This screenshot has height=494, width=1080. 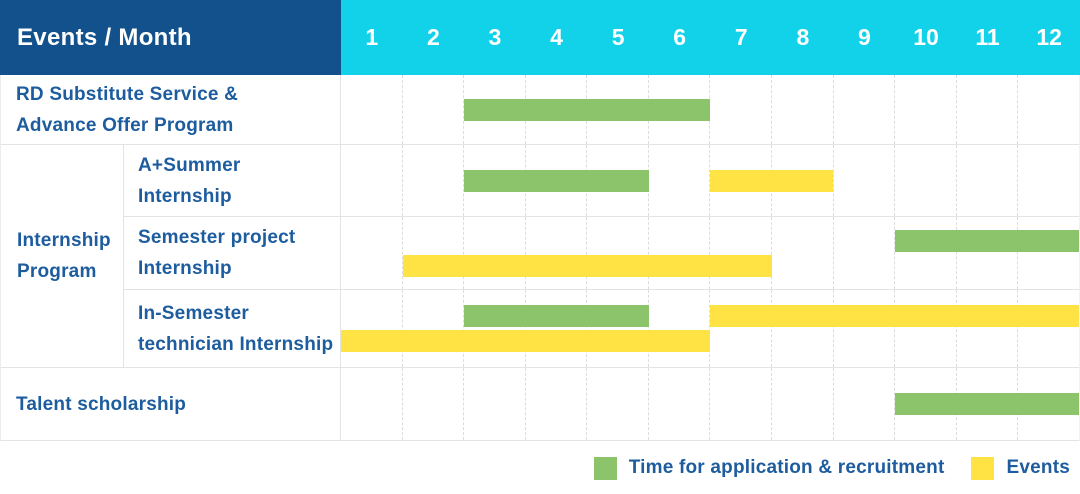 What do you see at coordinates (741, 37) in the screenshot?
I see `month-header-cell: 7` at bounding box center [741, 37].